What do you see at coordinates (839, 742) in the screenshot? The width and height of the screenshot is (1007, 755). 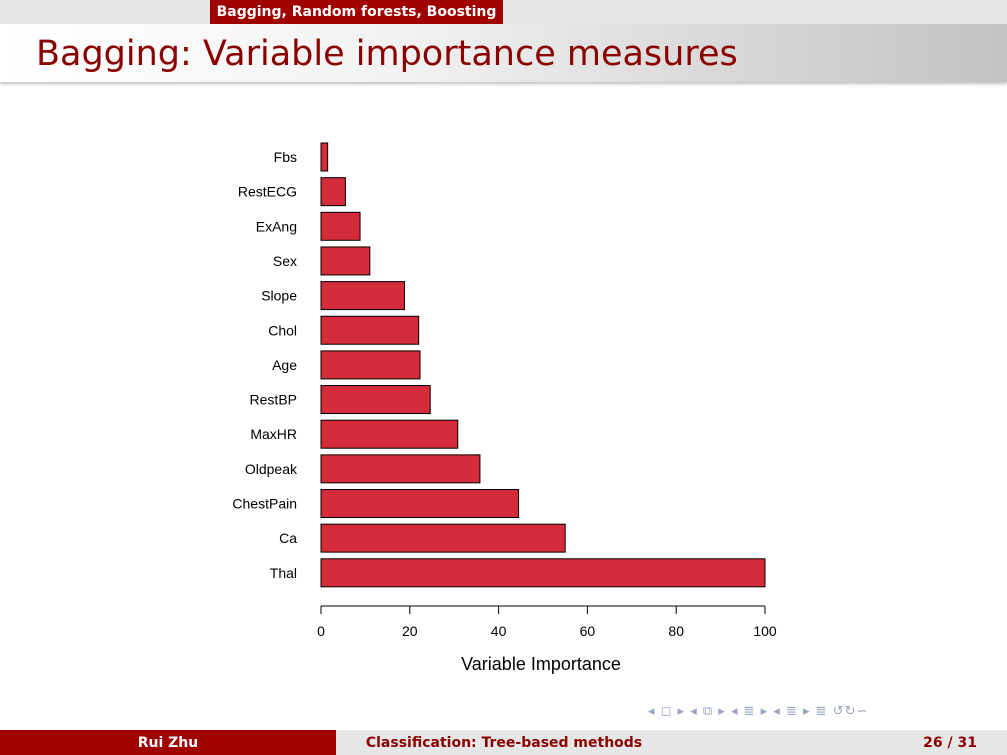 I see `footer-page-number-box: 26 / 31` at bounding box center [839, 742].